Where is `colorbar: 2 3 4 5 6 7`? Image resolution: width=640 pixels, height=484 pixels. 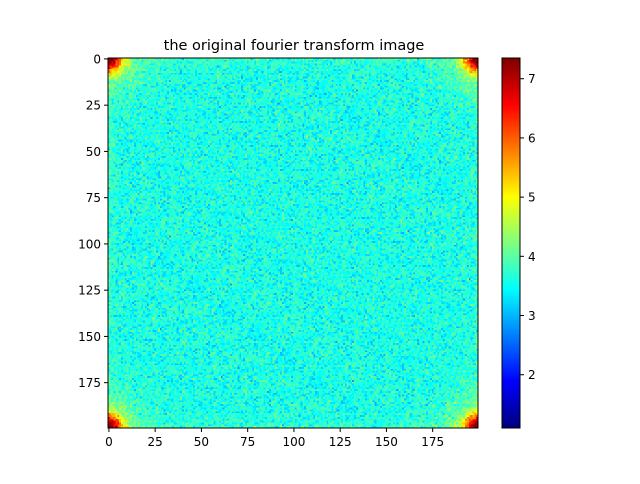
colorbar: 2 3 4 5 6 7 is located at coordinates (518, 243).